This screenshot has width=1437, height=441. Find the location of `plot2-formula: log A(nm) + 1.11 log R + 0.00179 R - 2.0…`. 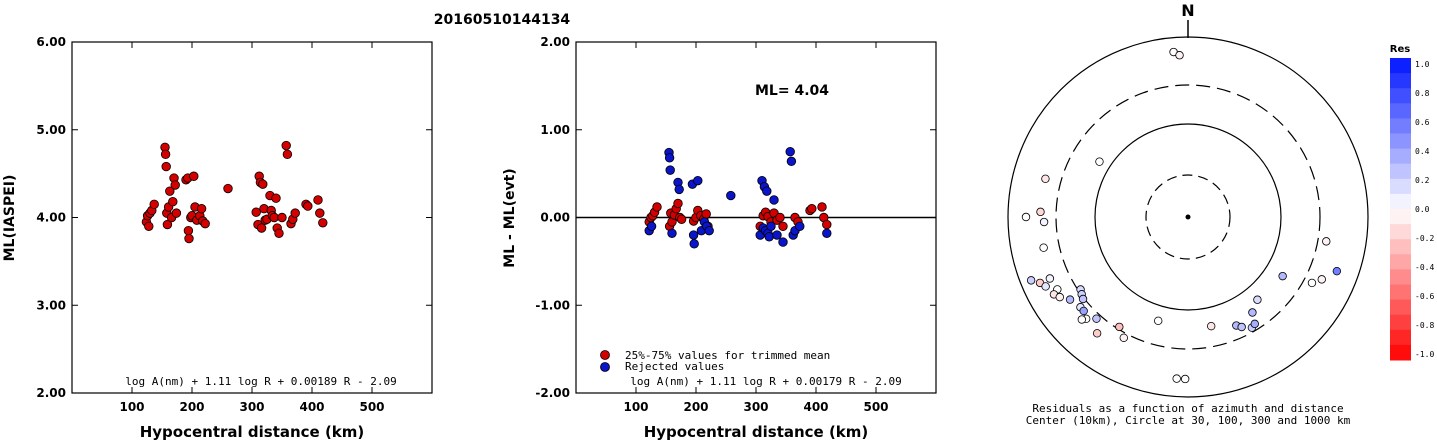

plot2-formula: log A(nm) + 1.11 log R + 0.00179 R - 2.0… is located at coordinates (766, 381).